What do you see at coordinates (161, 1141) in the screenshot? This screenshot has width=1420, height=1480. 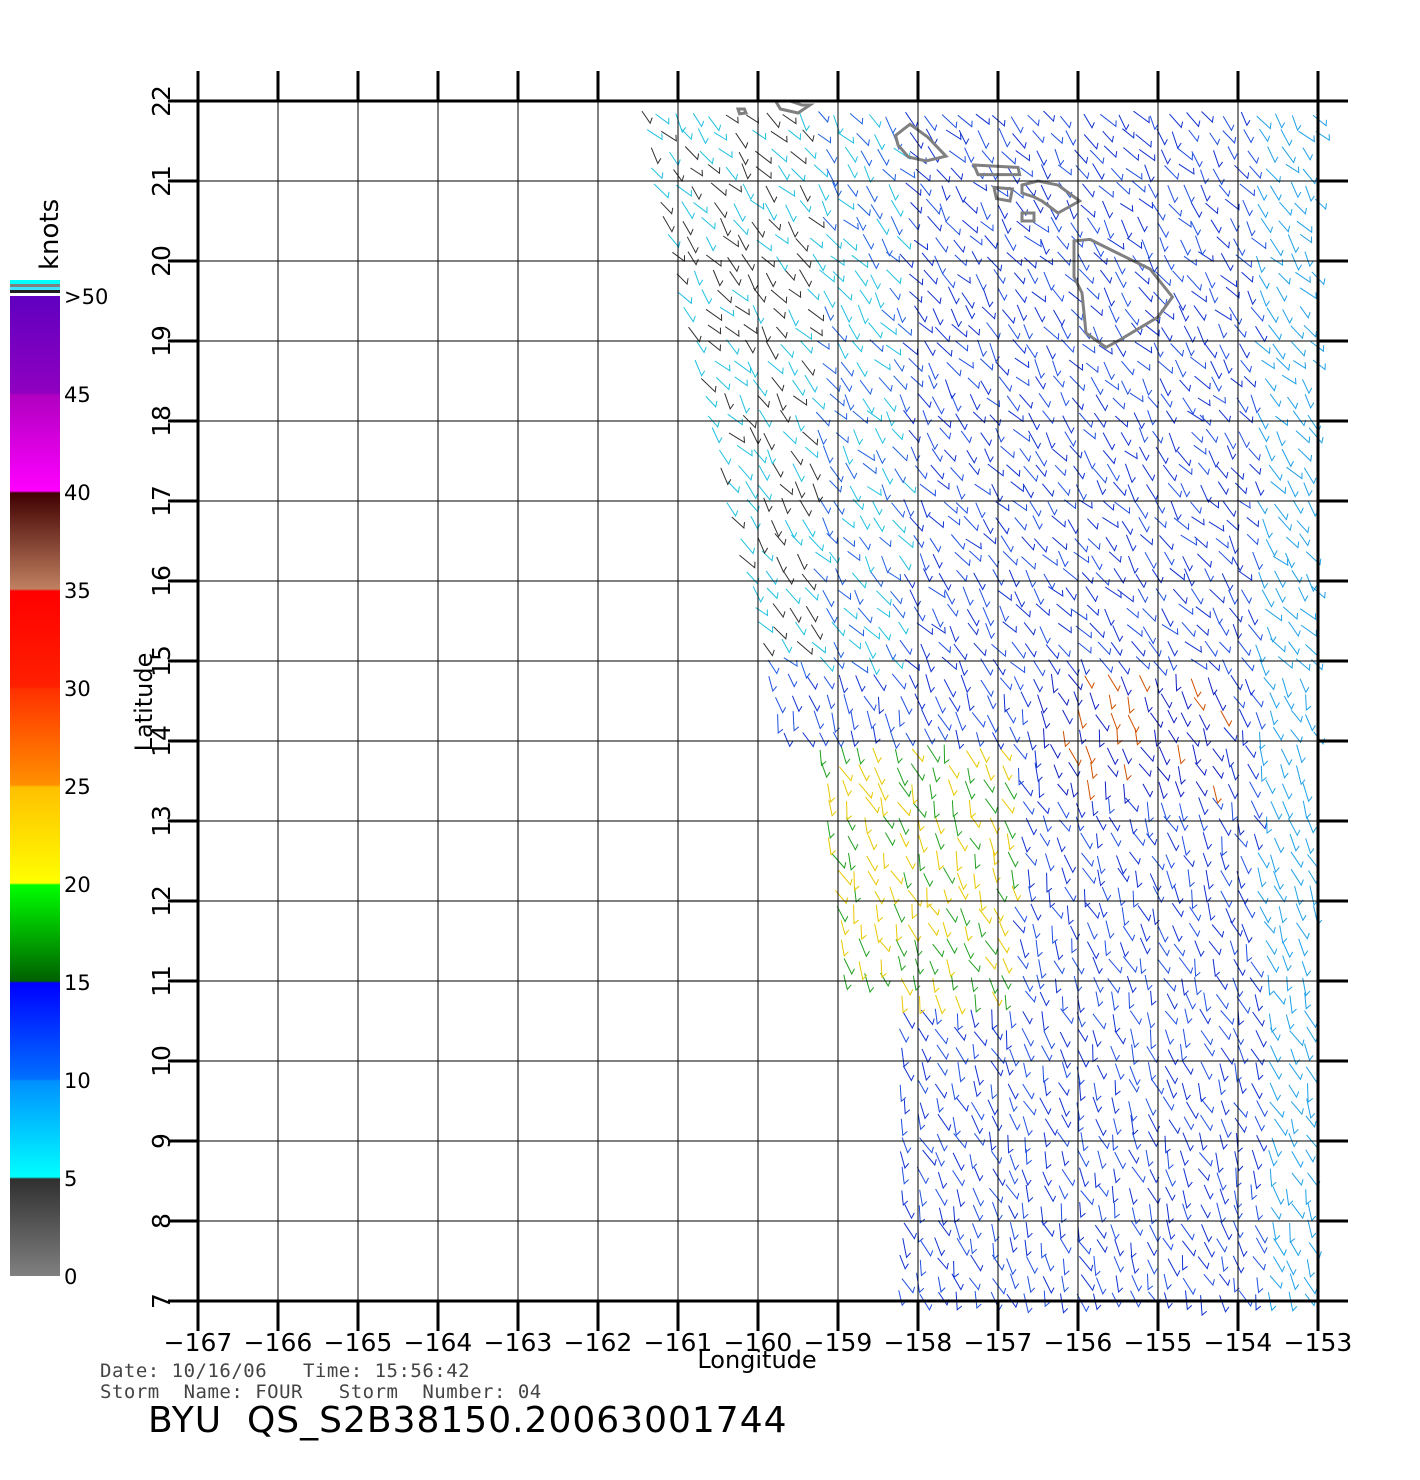 I see `y-tick-label: 9` at bounding box center [161, 1141].